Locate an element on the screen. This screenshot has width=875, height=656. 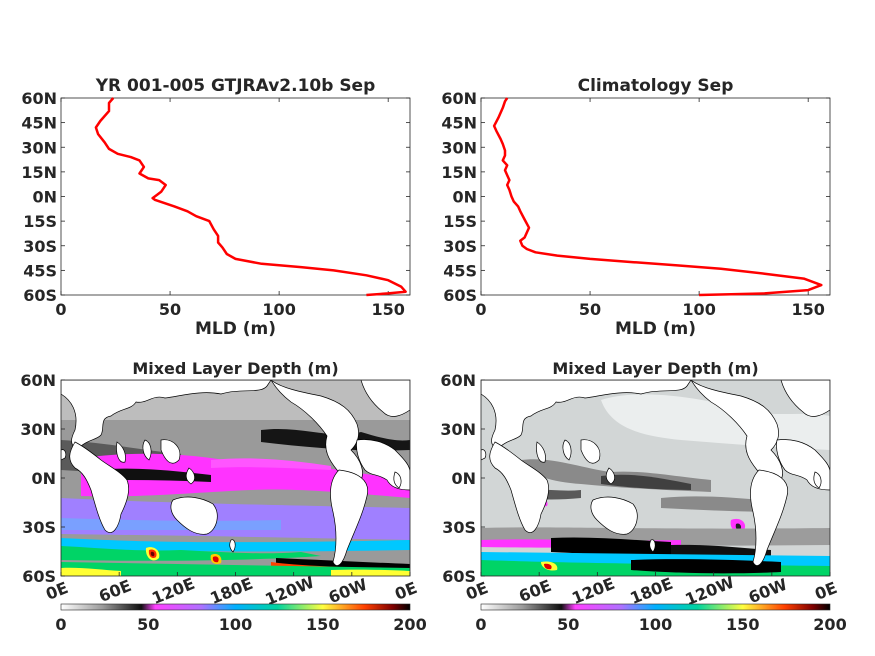
chart-title: YR 001-005 GTJRAv2.10b Sep is located at coordinates (235, 86).